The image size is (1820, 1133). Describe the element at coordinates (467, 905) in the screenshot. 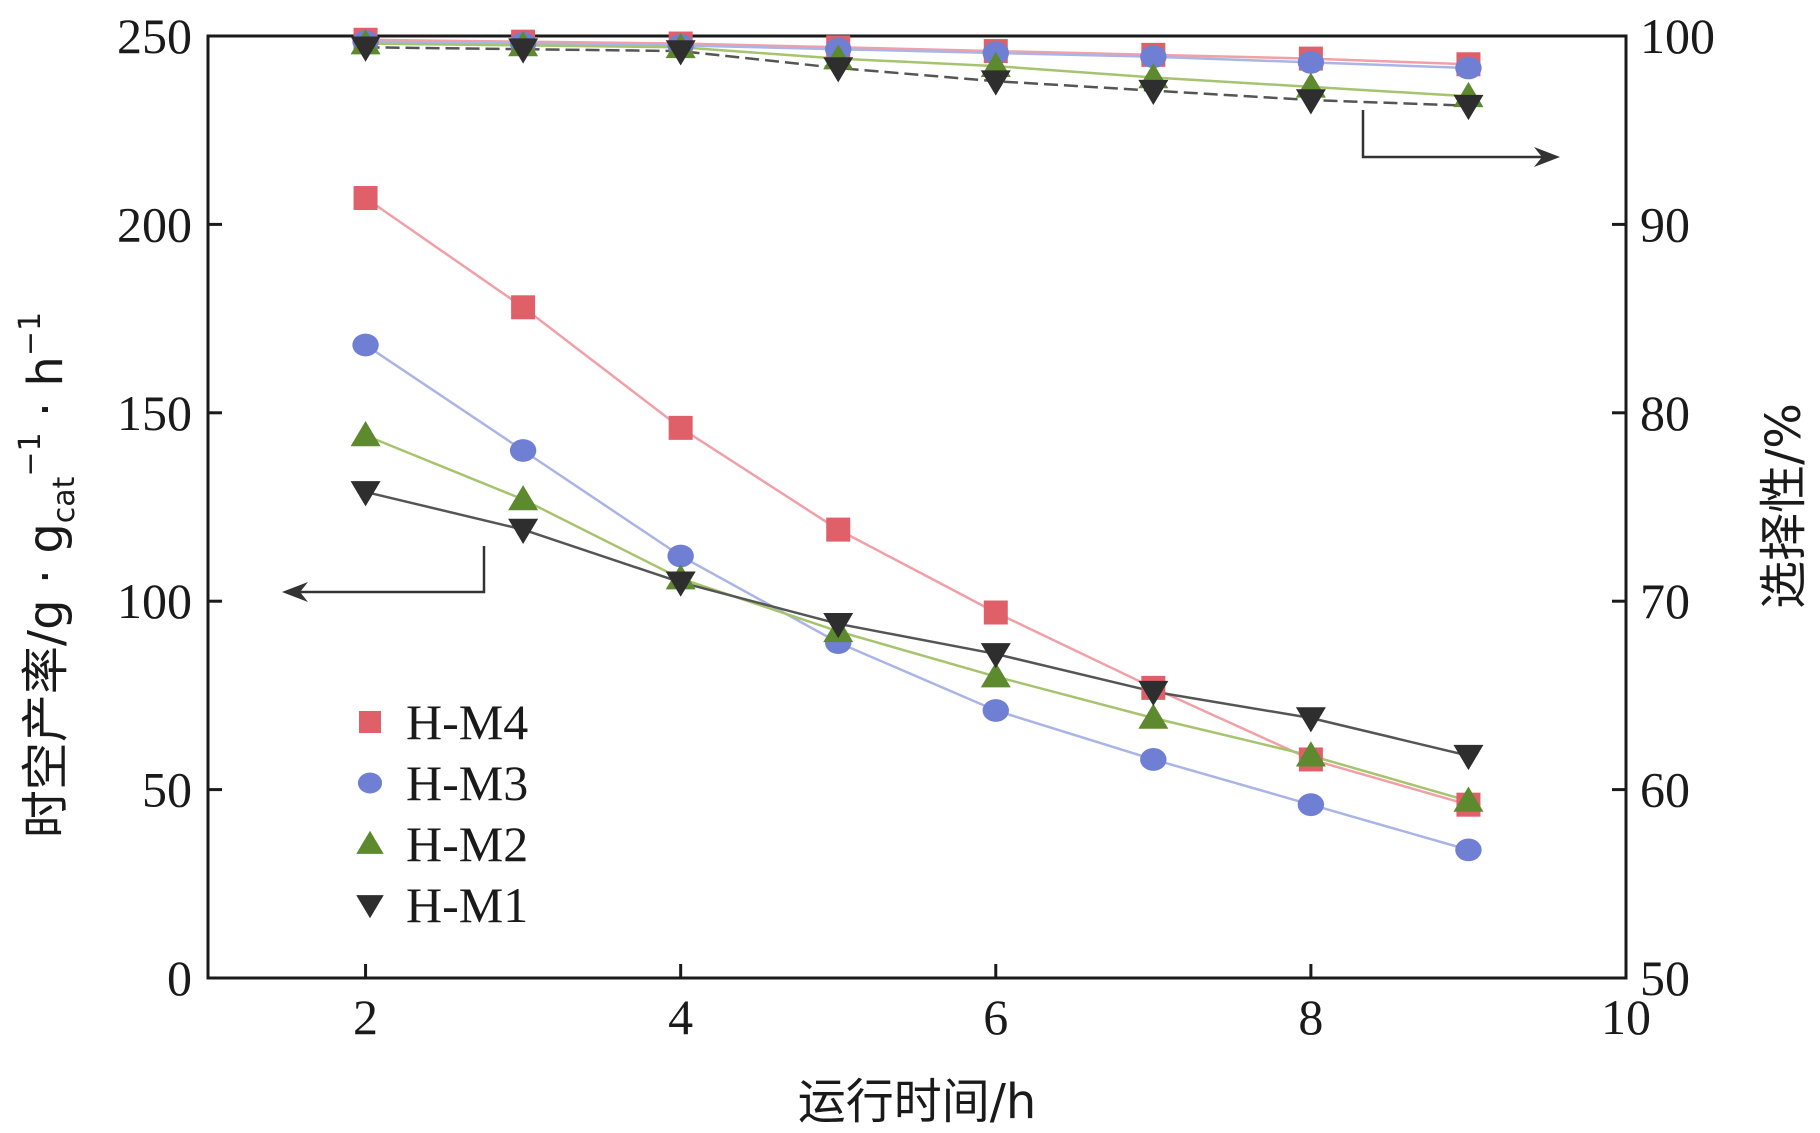

I see `legend-label-h-m1: H-M1` at that location.